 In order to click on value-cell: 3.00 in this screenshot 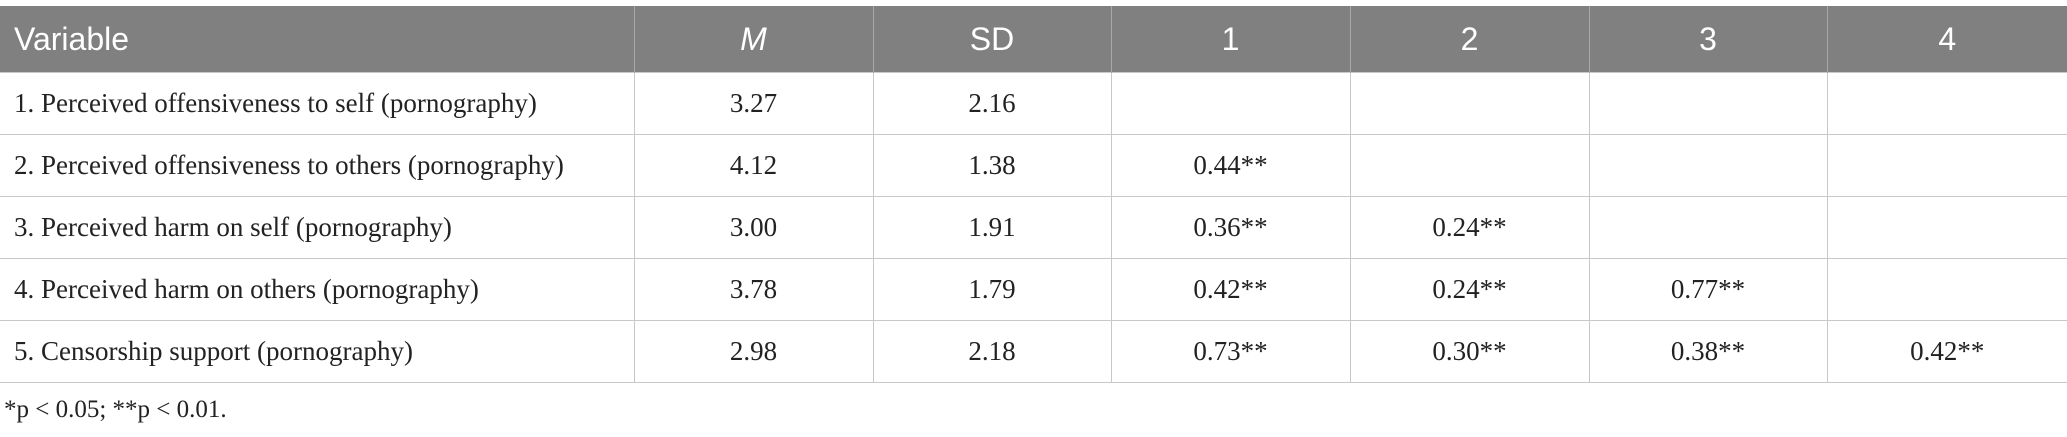, I will do `click(753, 227)`.